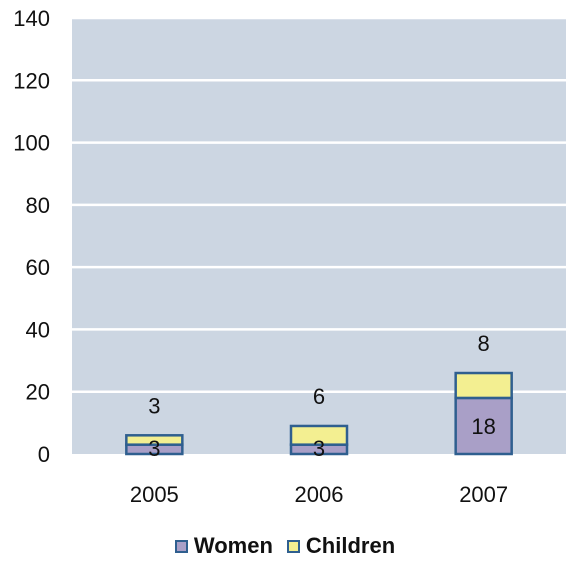  What do you see at coordinates (31, 18) in the screenshot?
I see `y-tick-label: 140` at bounding box center [31, 18].